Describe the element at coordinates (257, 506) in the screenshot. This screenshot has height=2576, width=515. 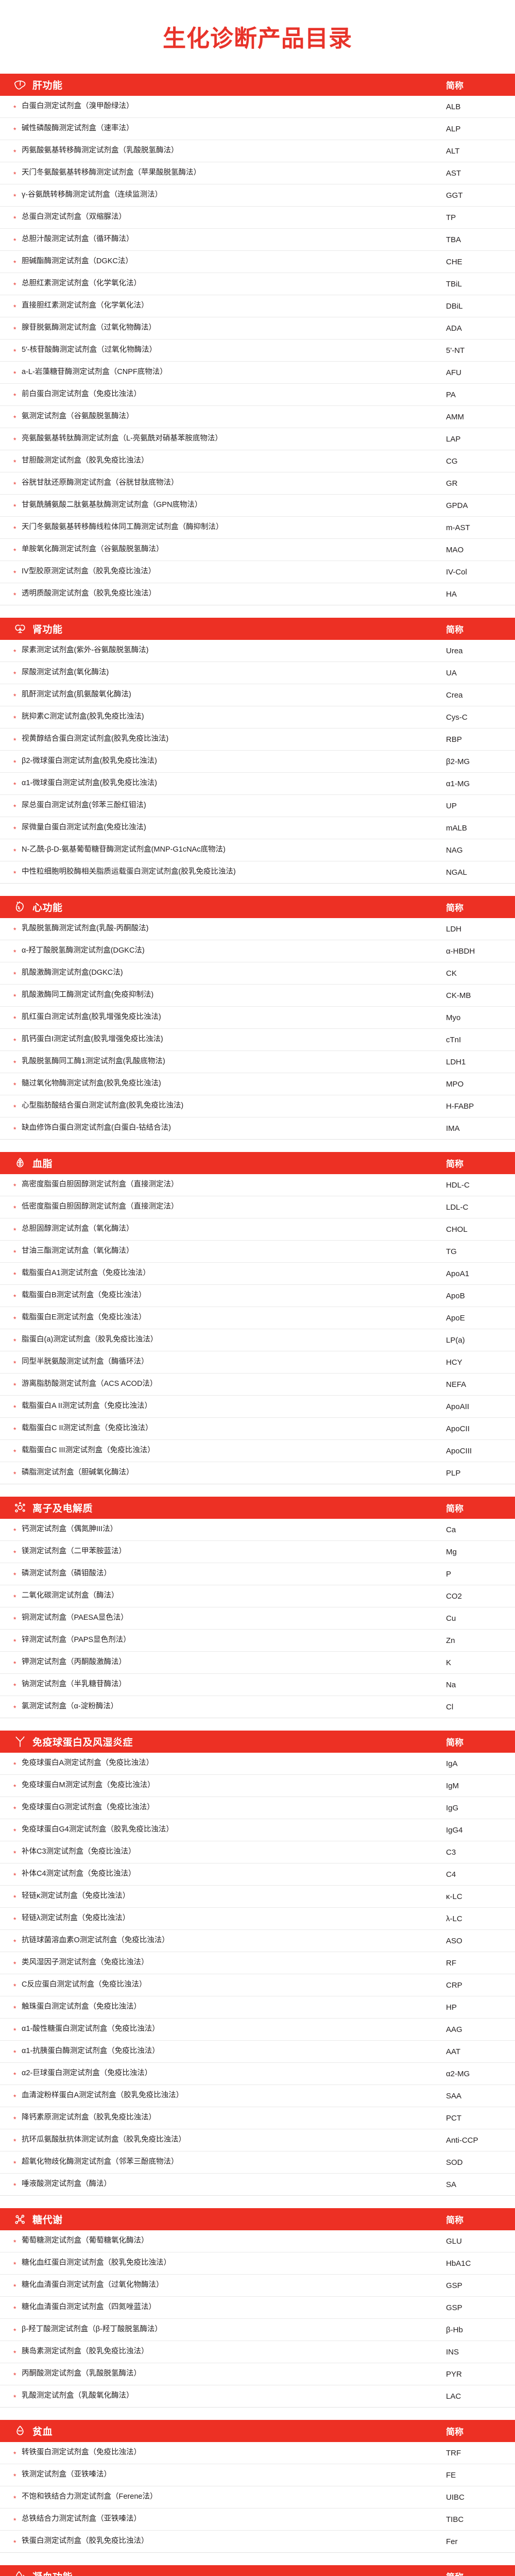
I see `product-row: * 甘氨酰脯氨酸二肽氨基肽酶测定试剂盒（GPN底物法） GPDA` at that location.